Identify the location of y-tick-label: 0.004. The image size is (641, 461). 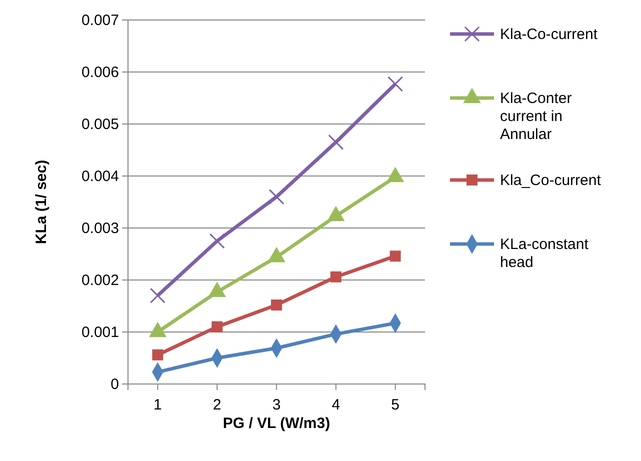
(100, 176).